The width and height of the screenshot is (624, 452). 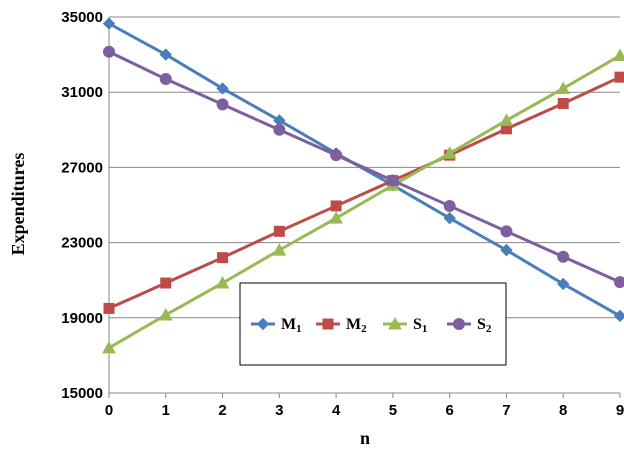 What do you see at coordinates (222, 410) in the screenshot?
I see `x-tick-label: 2` at bounding box center [222, 410].